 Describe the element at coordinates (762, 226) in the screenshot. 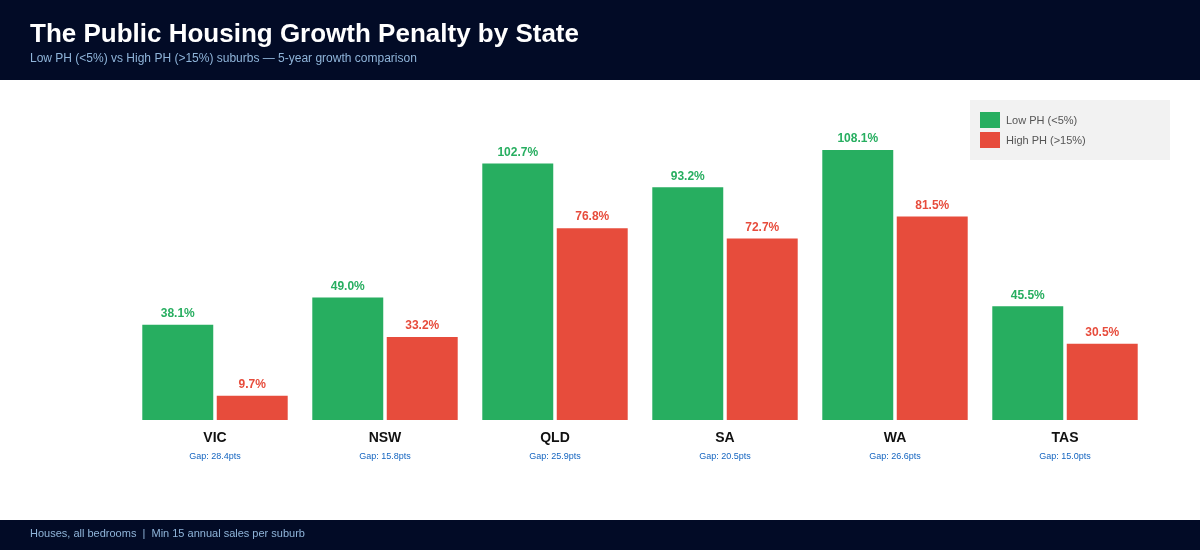

I see `data-label: 72.7%` at that location.